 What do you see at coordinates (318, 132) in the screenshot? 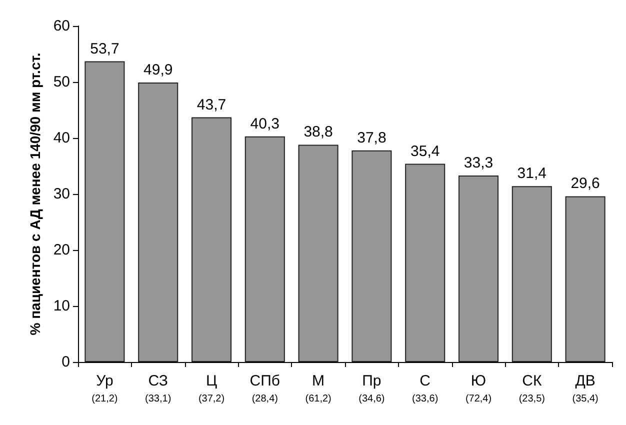
I see `data-label: 38,8` at bounding box center [318, 132].